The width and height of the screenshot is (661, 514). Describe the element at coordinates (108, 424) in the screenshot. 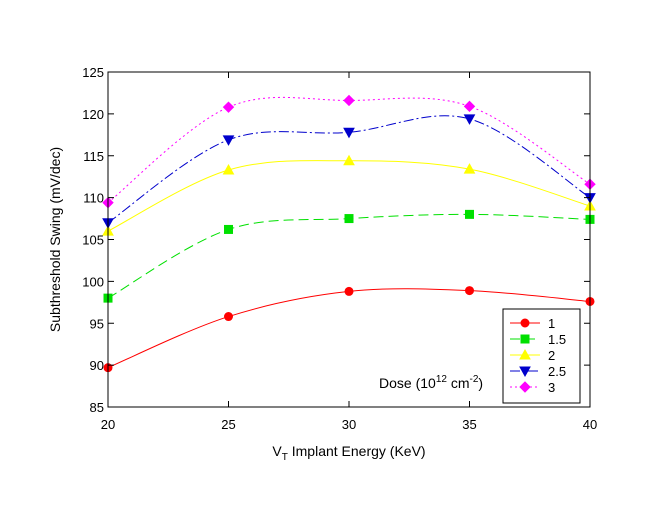

I see `x-tick-label: 20` at that location.